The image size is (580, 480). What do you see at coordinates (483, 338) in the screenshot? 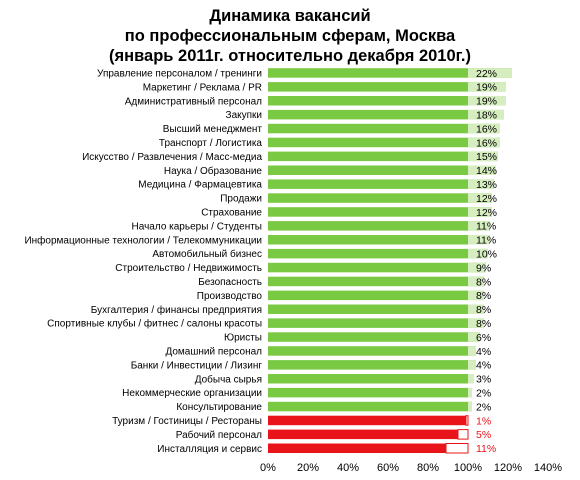
I see `data-label: 6%` at bounding box center [483, 338].